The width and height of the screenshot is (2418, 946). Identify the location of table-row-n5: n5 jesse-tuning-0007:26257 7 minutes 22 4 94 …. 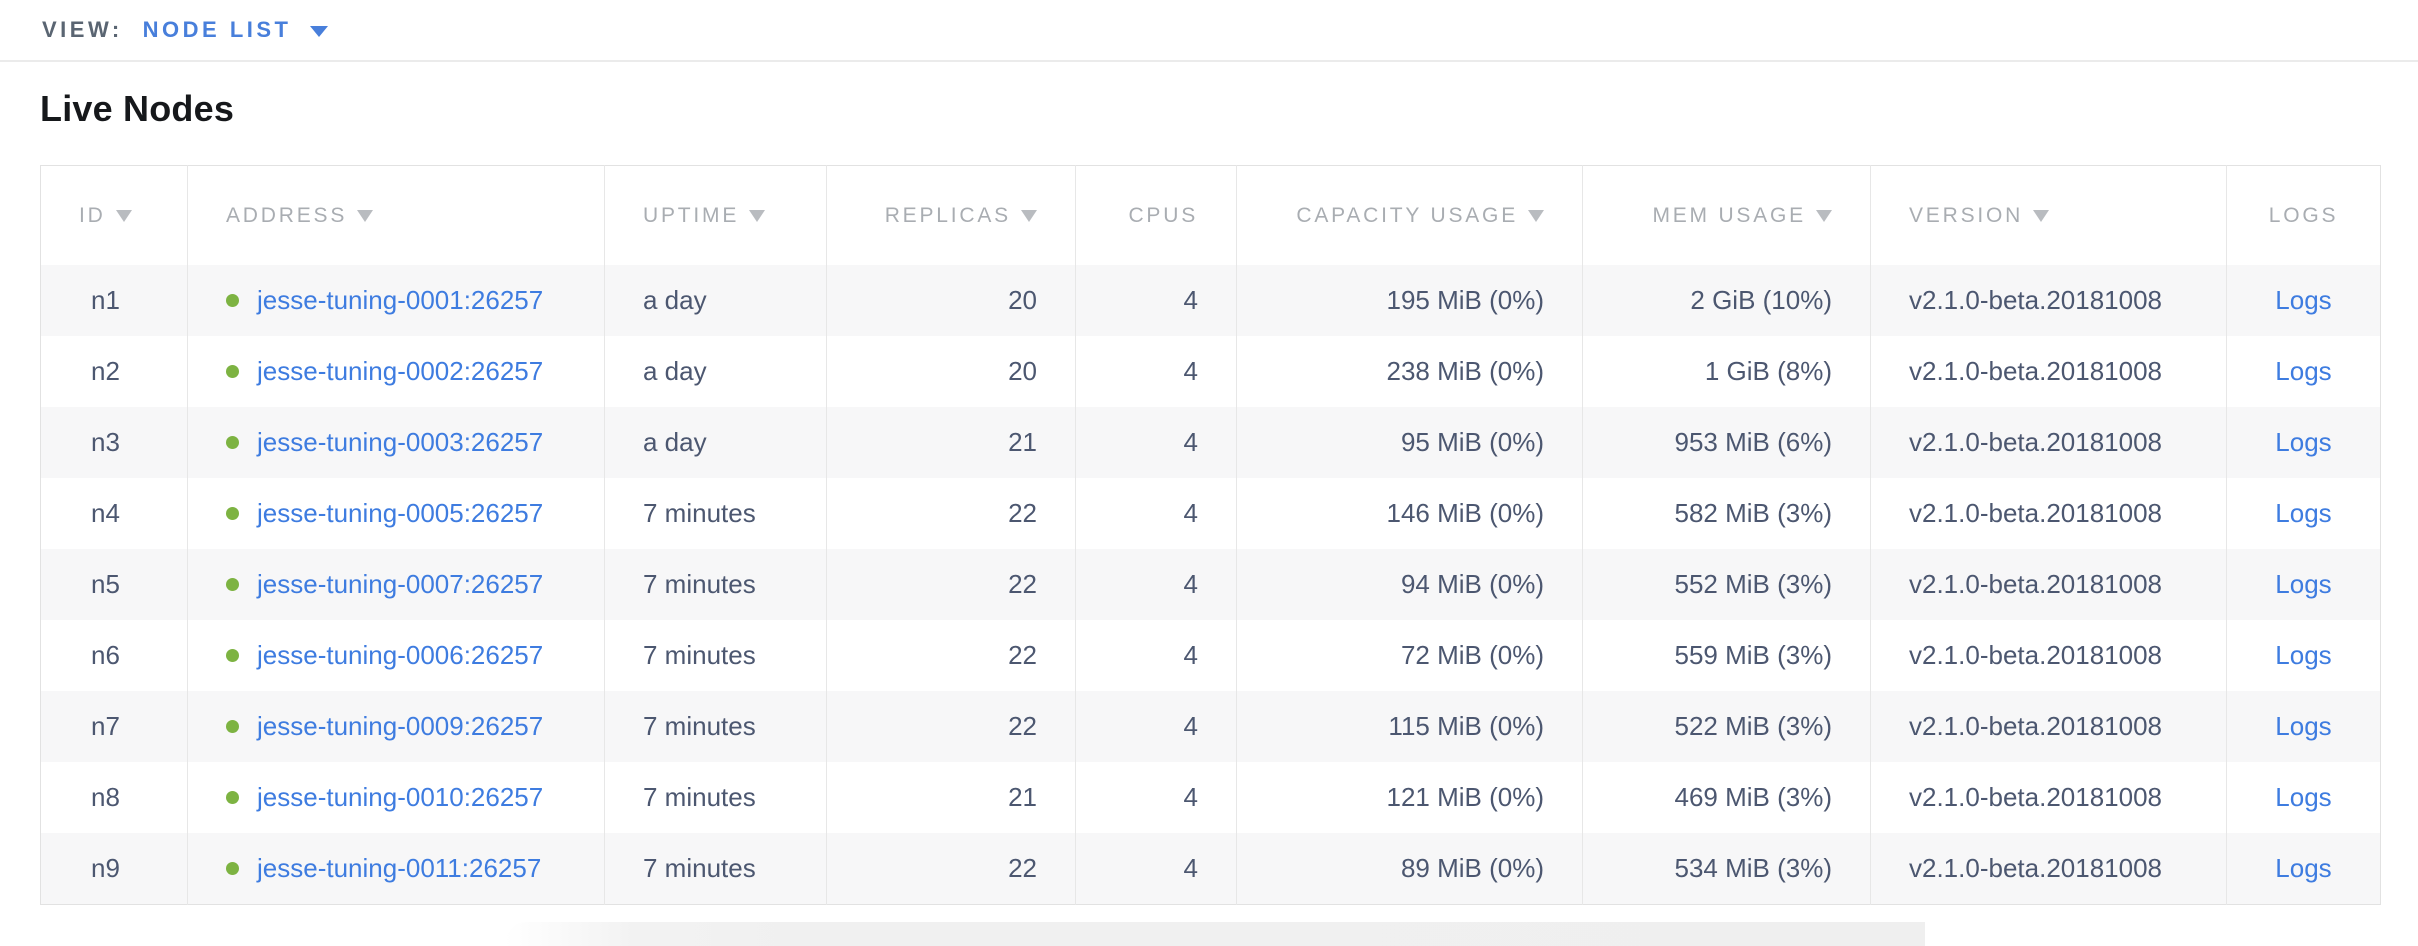
(1210, 584).